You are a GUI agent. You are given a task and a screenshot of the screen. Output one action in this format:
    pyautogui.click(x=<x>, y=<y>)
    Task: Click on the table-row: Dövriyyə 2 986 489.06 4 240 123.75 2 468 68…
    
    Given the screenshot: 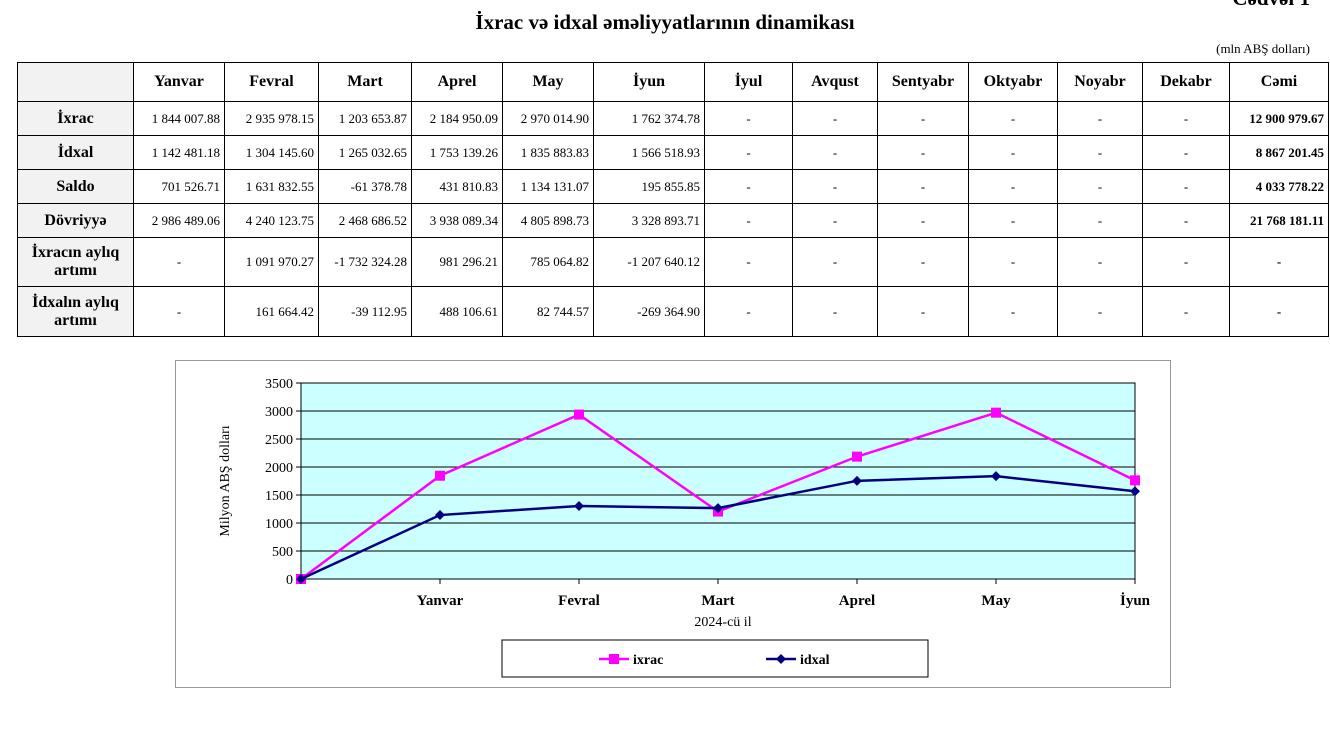 What is the action you would take?
    pyautogui.click(x=673, y=220)
    